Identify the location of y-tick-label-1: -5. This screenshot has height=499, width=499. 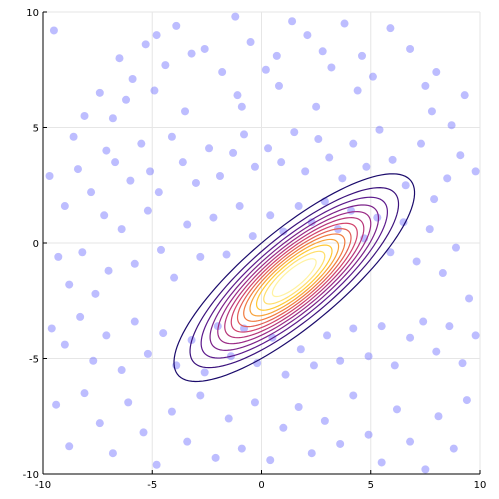
(34, 360).